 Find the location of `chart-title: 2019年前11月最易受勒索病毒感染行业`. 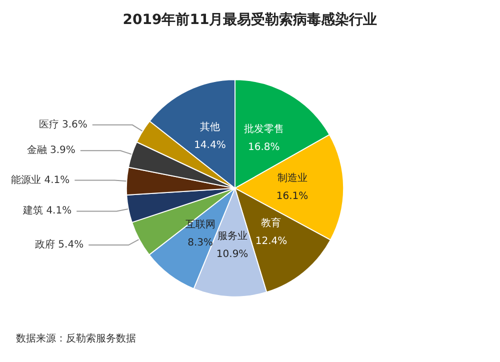

chart-title: 2019年前11月最易受勒索病毒感染行业 is located at coordinates (250, 19).